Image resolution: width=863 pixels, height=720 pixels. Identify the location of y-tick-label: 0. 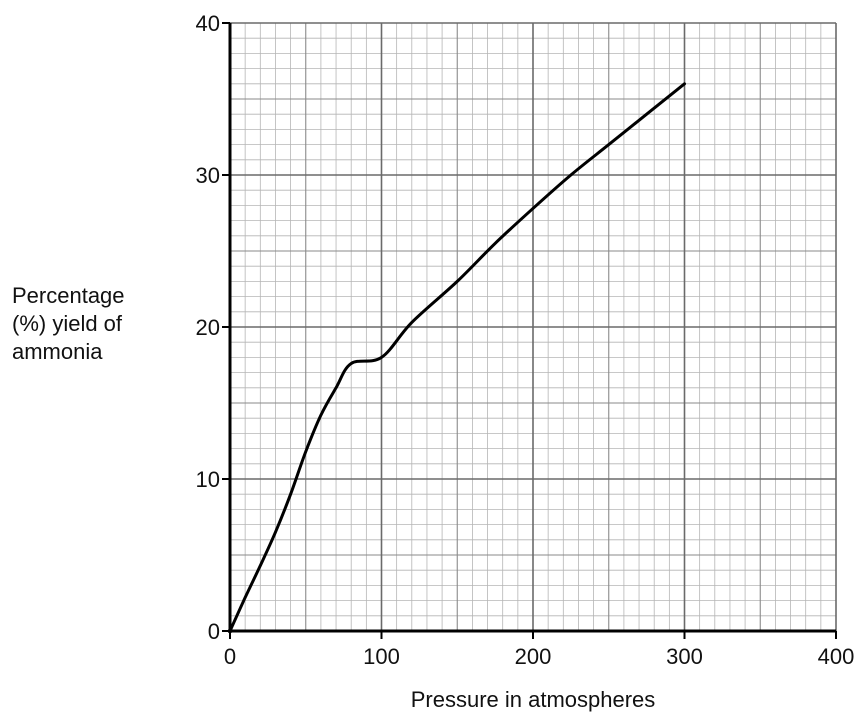
(214, 631).